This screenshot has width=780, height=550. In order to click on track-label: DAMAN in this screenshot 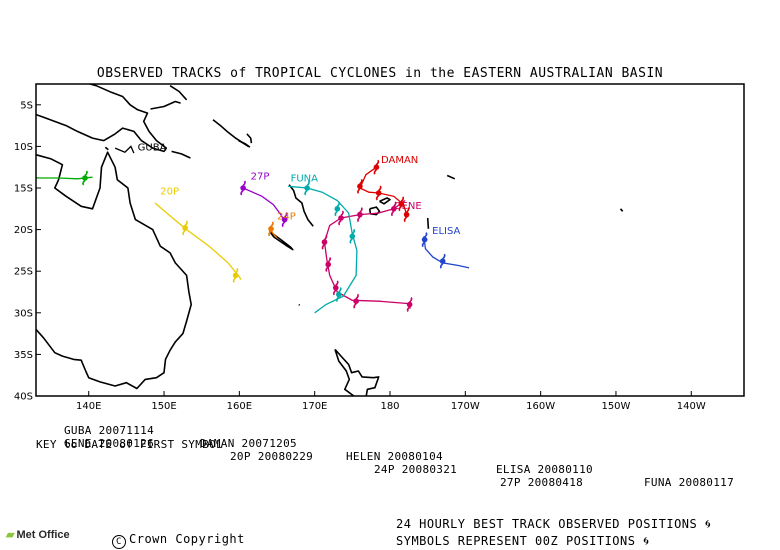, I will do `click(399, 160)`.